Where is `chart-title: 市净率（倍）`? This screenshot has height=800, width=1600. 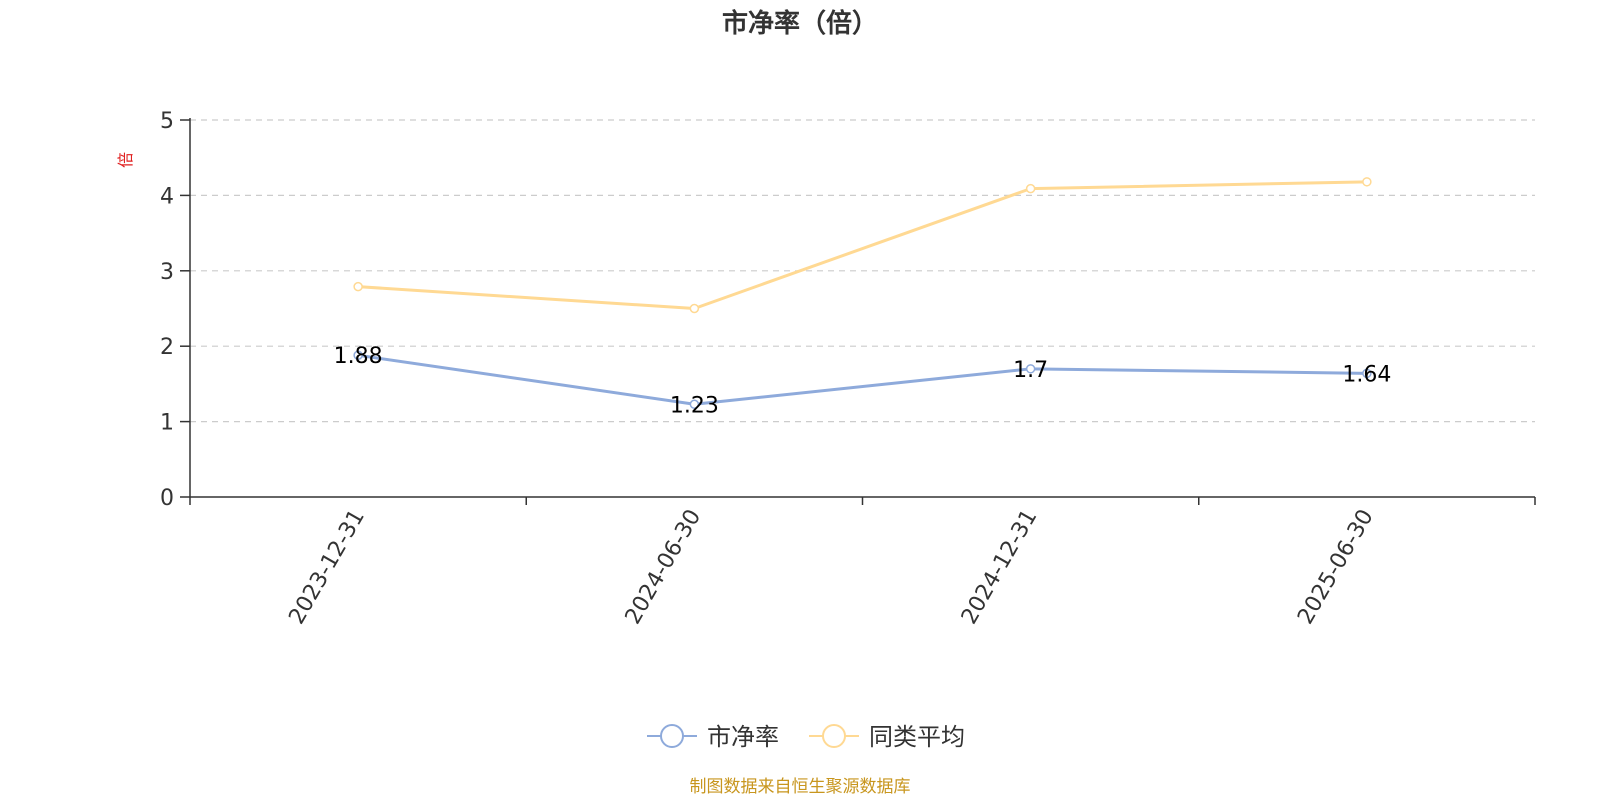 chart-title: 市净率（倍） is located at coordinates (800, 23).